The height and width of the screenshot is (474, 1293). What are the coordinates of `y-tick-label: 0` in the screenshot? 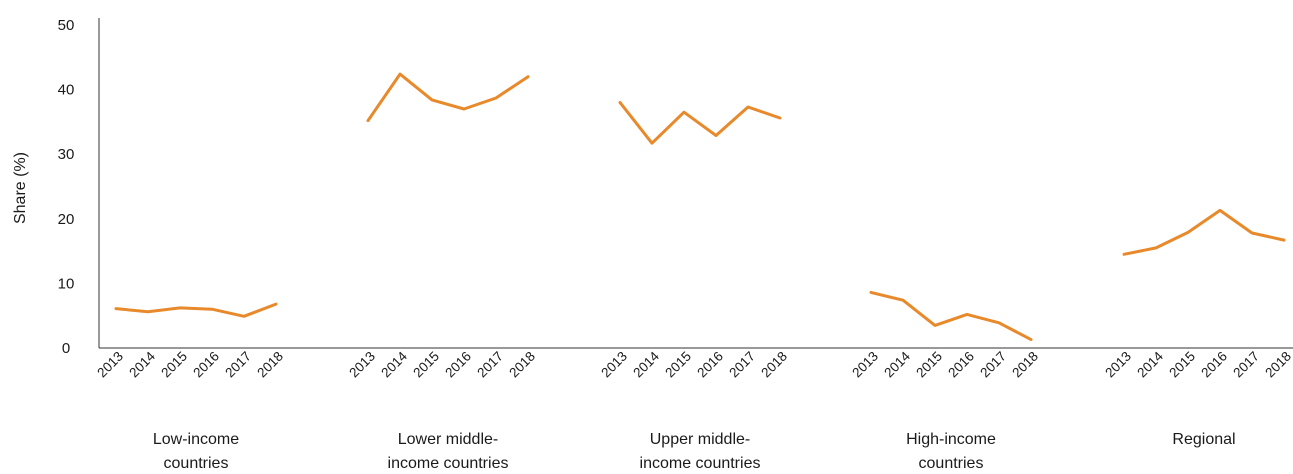 It's located at (66, 348).